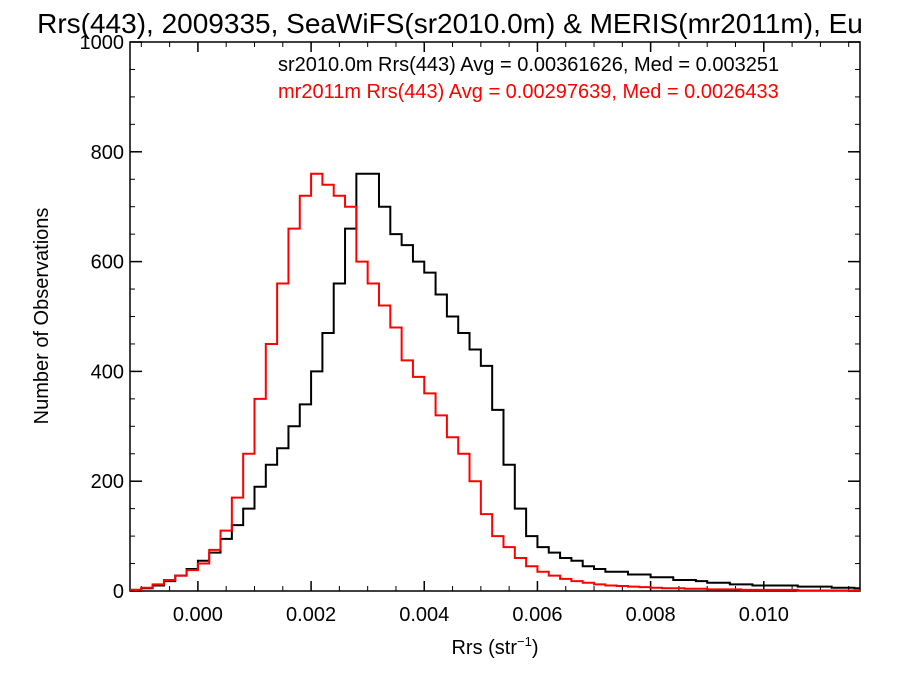 This screenshot has height=675, width=900. I want to click on x-tick-label: 0.010, so click(764, 615).